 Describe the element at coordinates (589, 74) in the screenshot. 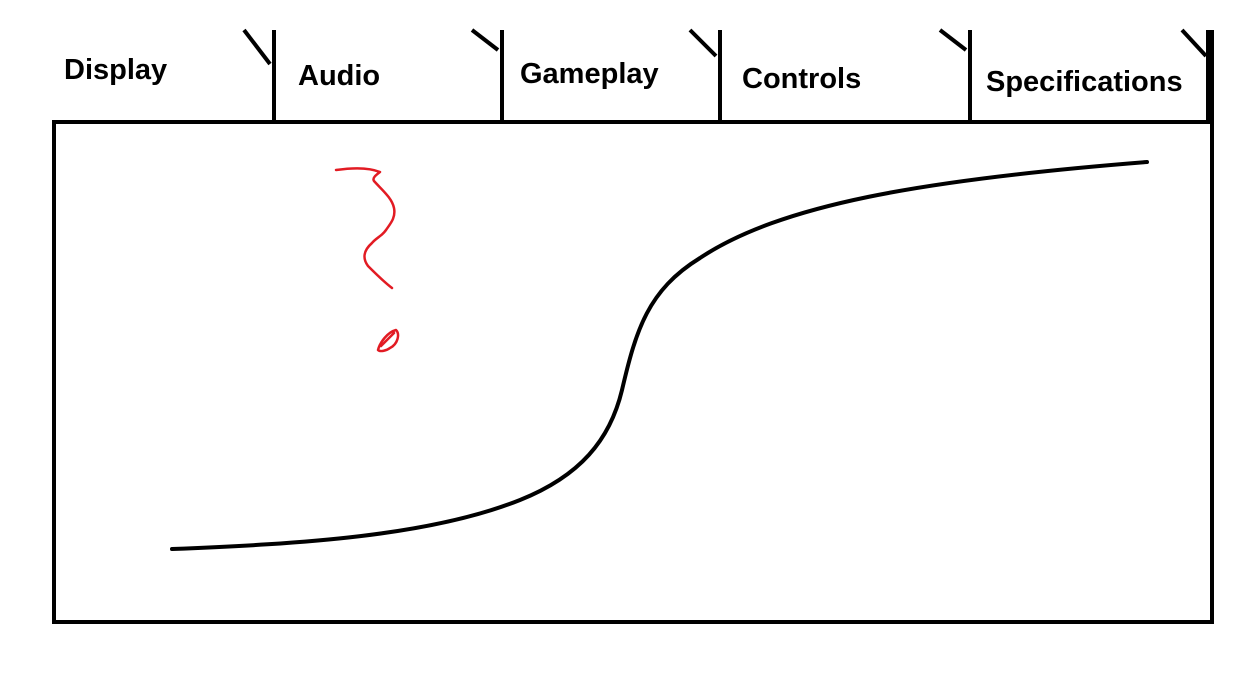

I see `tab-gameplay-label: Gameplay` at that location.